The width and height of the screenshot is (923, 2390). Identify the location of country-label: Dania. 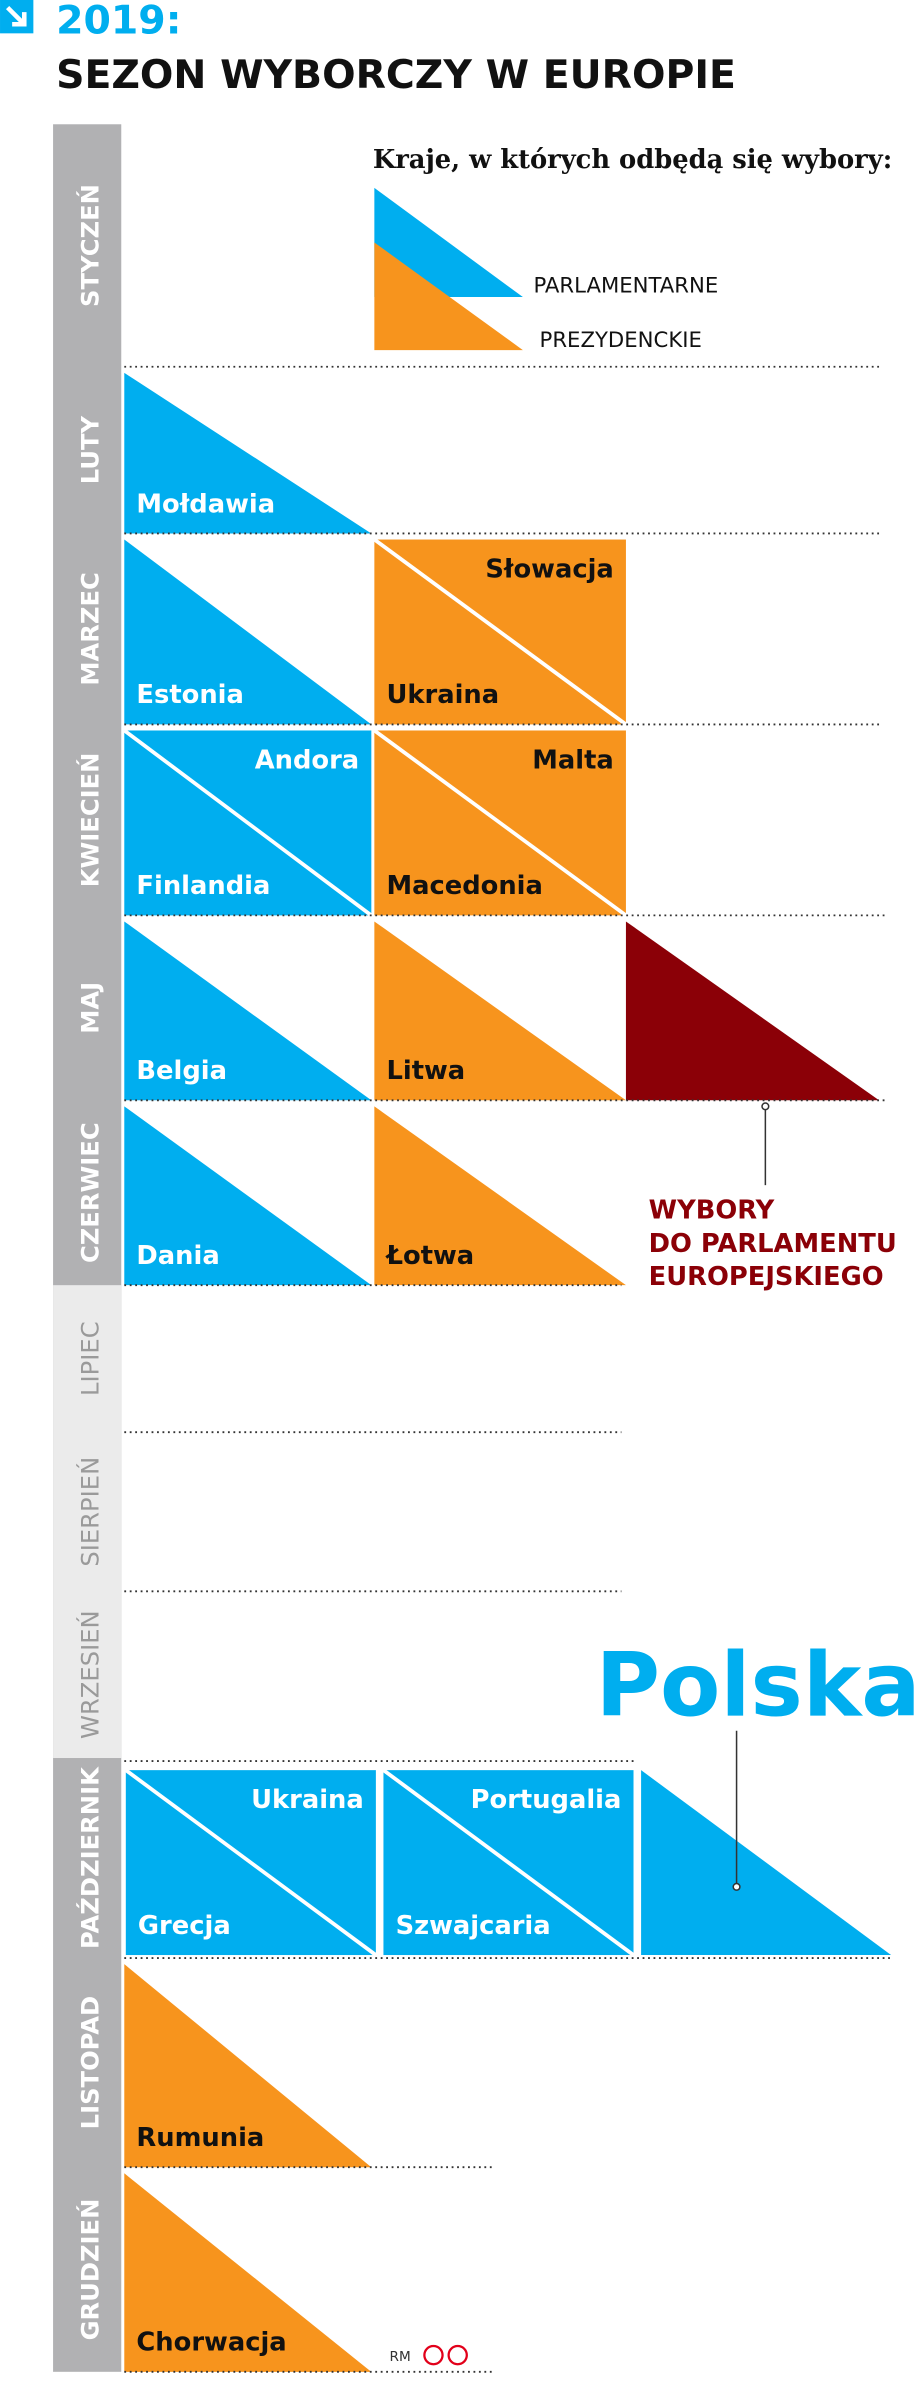
(177, 1256).